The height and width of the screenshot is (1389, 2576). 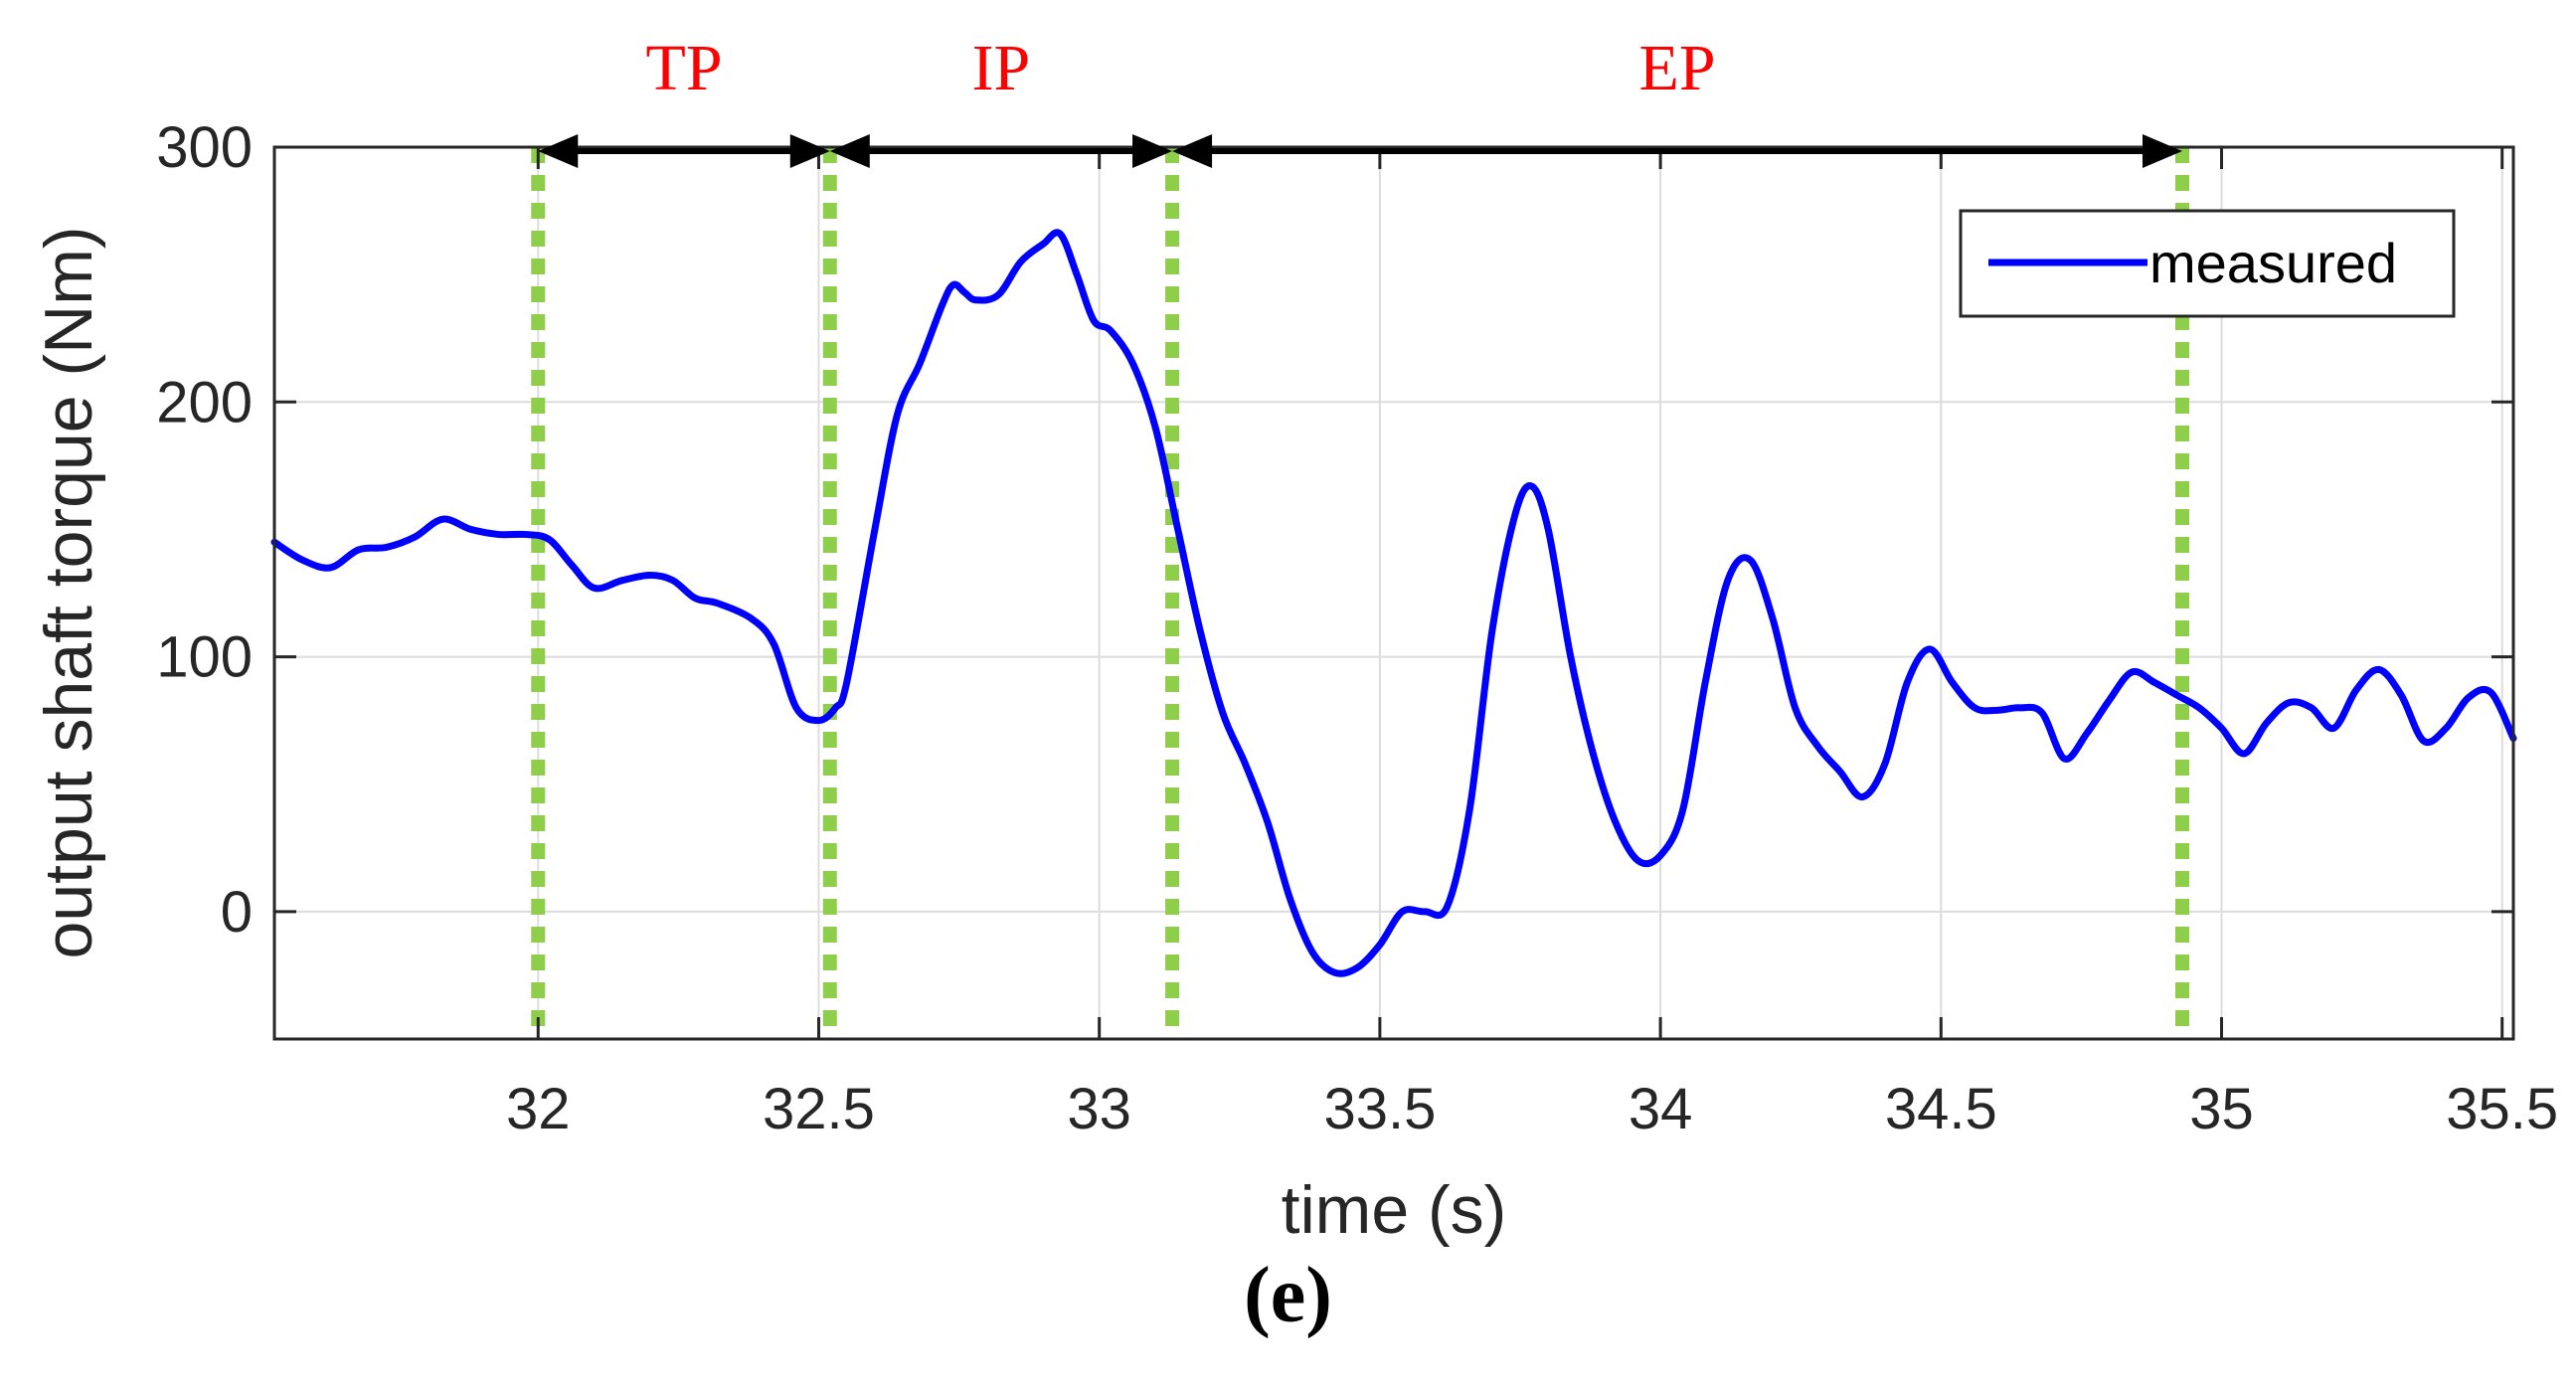 What do you see at coordinates (237, 912) in the screenshot?
I see `y-tick-label: 0` at bounding box center [237, 912].